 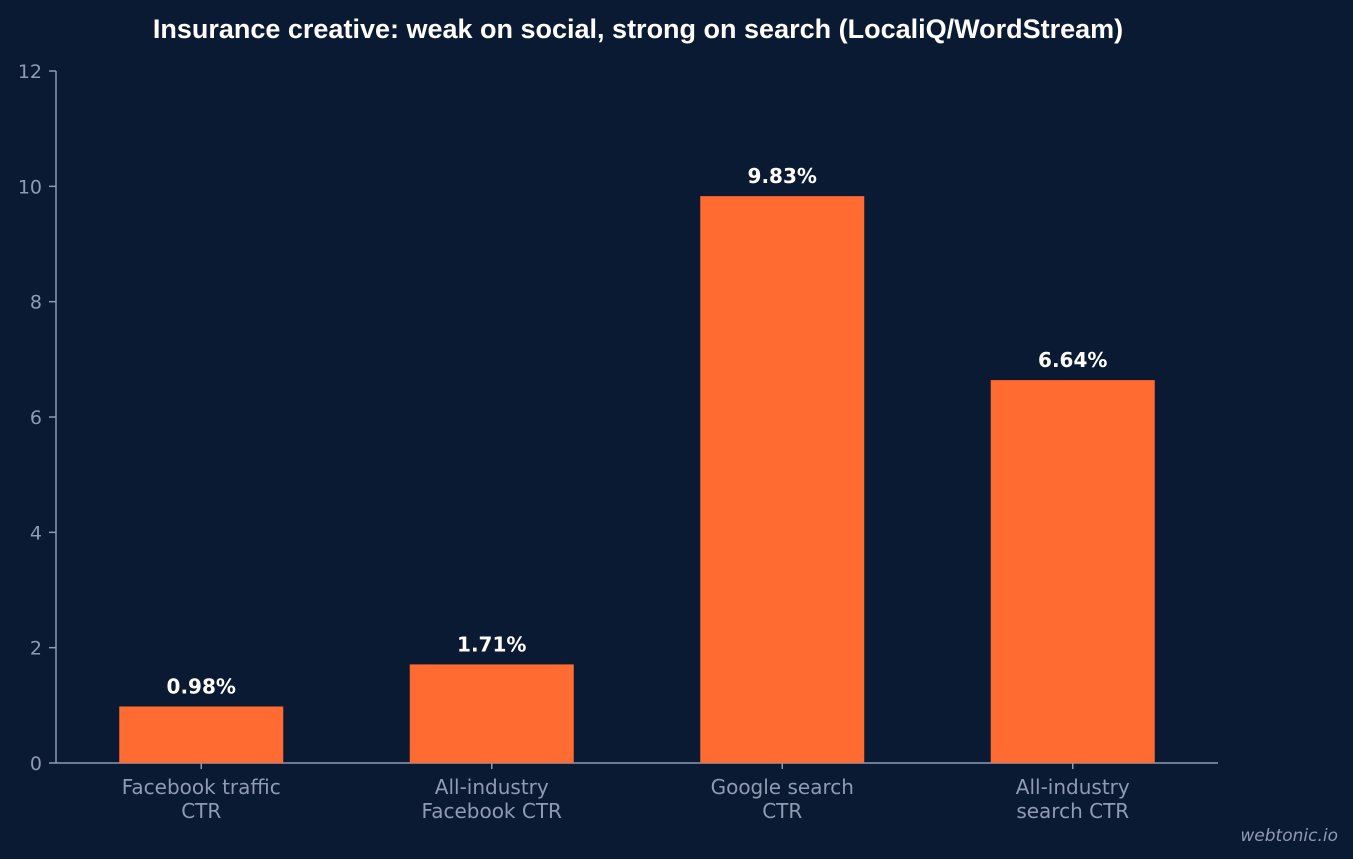 I want to click on y-tick-label: 10, so click(x=30, y=187).